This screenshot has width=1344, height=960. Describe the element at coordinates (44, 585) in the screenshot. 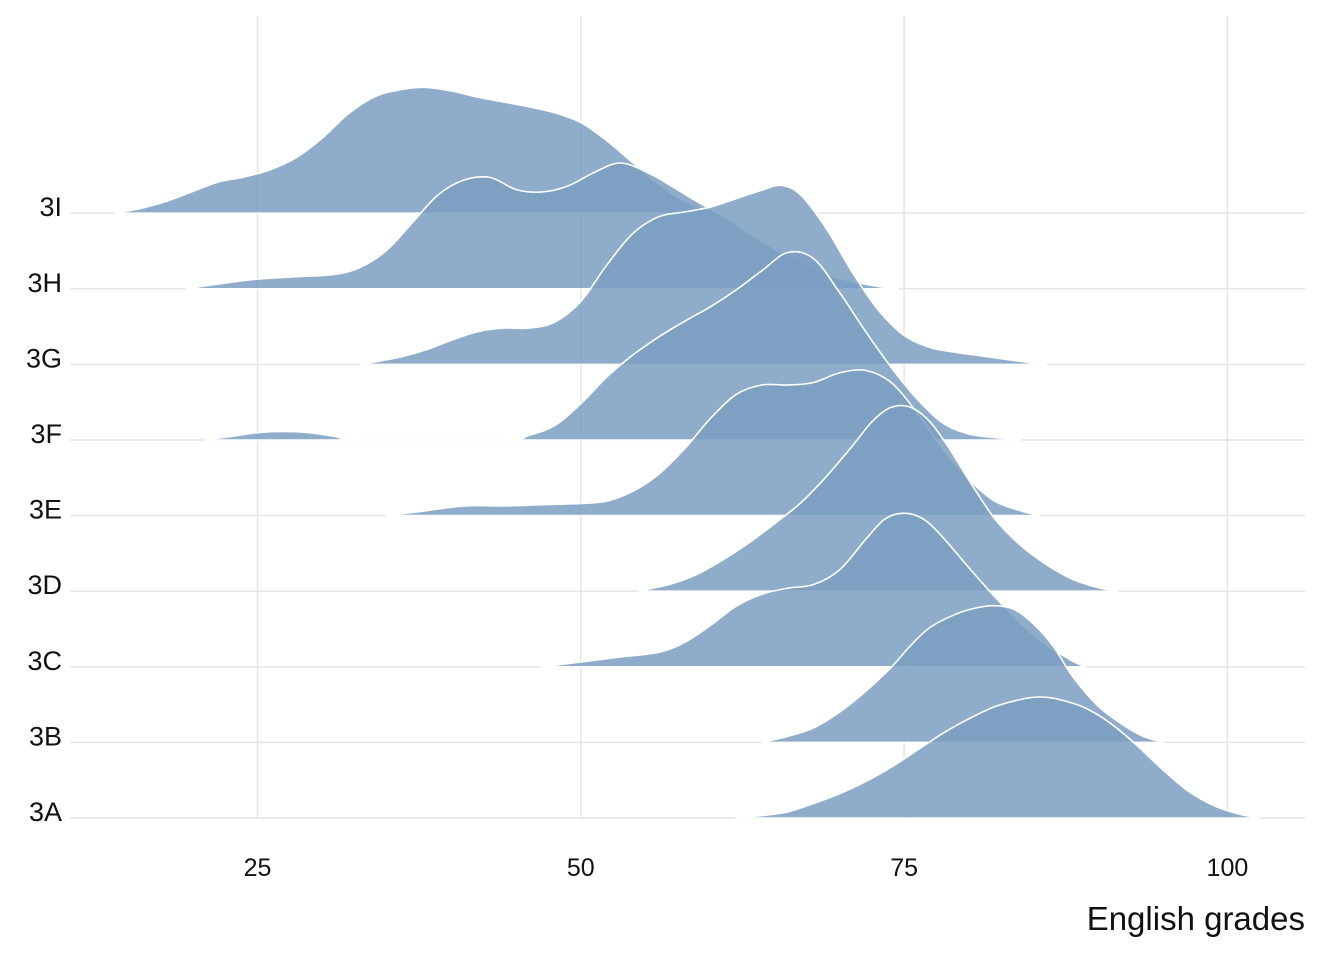

I see `category-label: 3D` at that location.